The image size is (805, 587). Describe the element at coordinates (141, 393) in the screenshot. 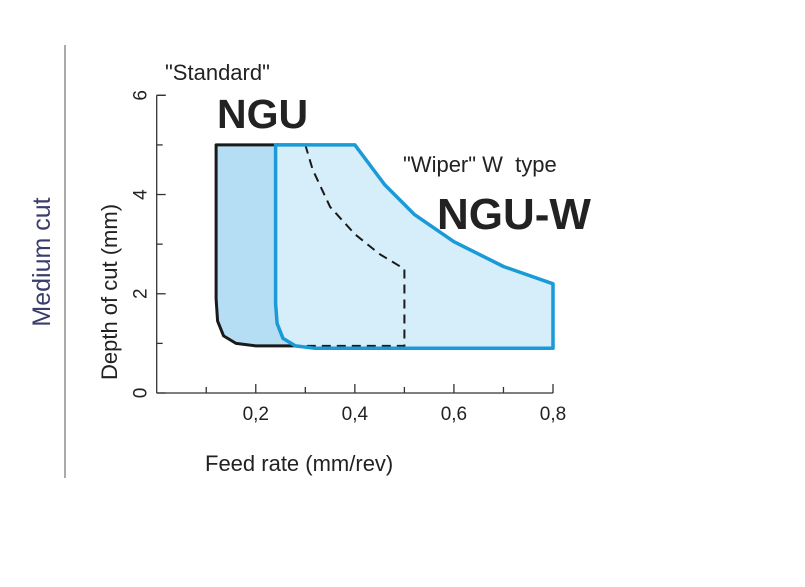

I see `y-tick-label: 0` at that location.